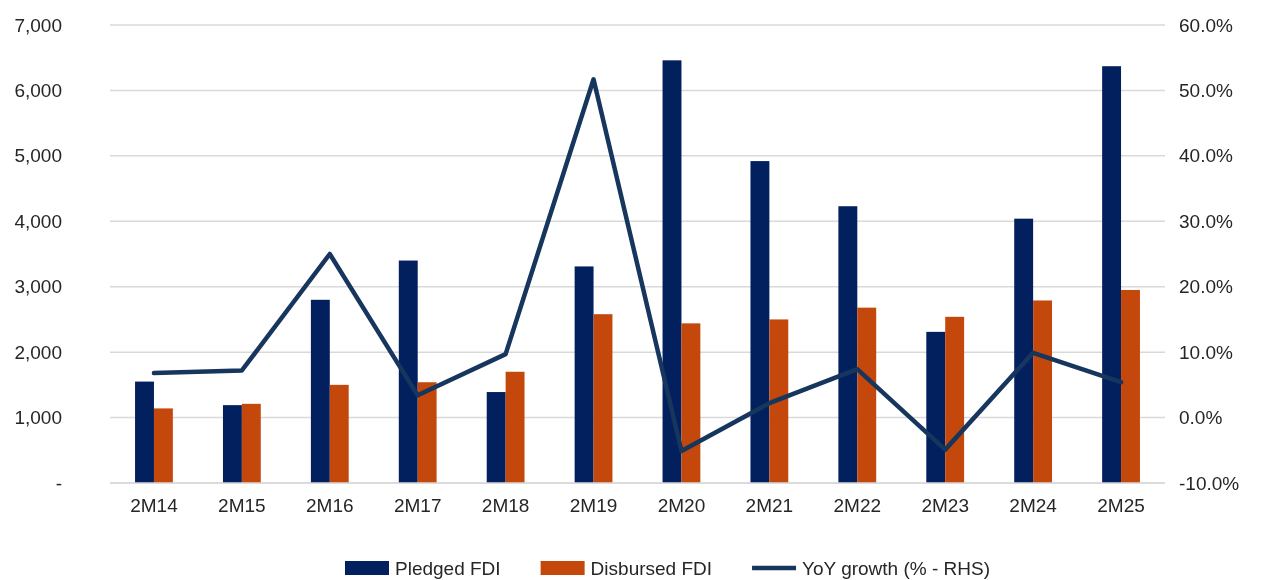 This screenshot has width=1275, height=580. Describe the element at coordinates (769, 506) in the screenshot. I see `x-tick-label: 2M21` at that location.